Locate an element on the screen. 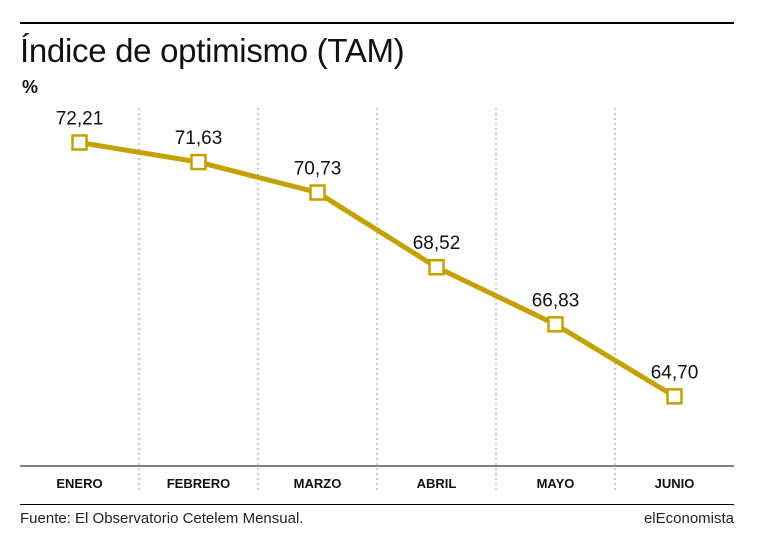  chart-title: Índice de optimismo (TAM) is located at coordinates (212, 50).